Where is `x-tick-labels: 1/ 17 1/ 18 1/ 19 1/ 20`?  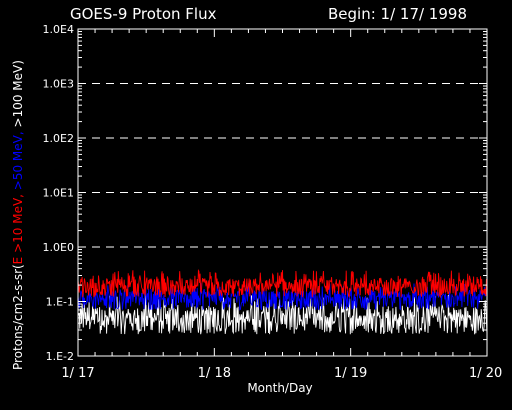
x-tick-labels: 1/ 17 1/ 18 1/ 19 1/ 20 is located at coordinates (281, 373).